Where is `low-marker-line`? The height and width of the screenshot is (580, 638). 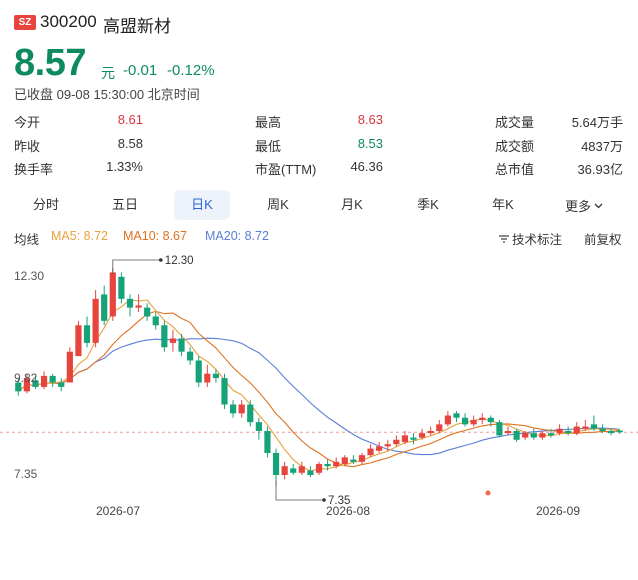
low-marker-line is located at coordinates (300, 490).